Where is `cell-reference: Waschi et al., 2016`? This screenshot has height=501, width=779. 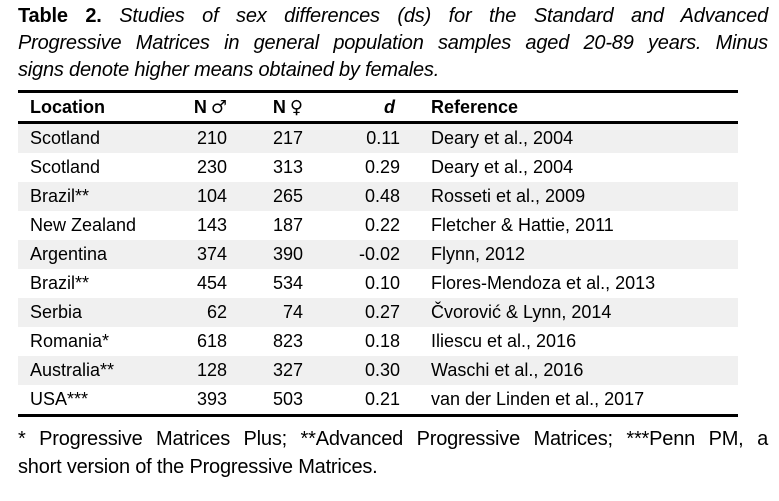
cell-reference: Waschi et al., 2016 is located at coordinates (507, 370).